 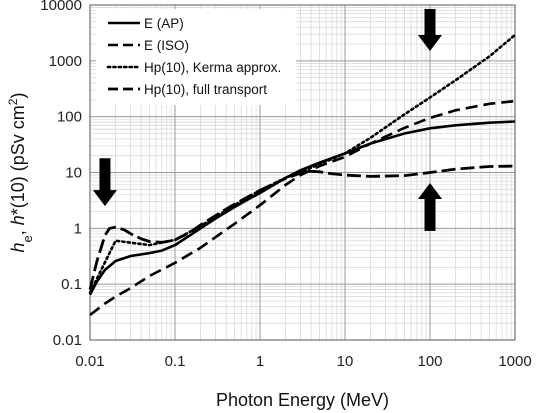 I want to click on y-axis-title-h: h, so click(x=18, y=247).